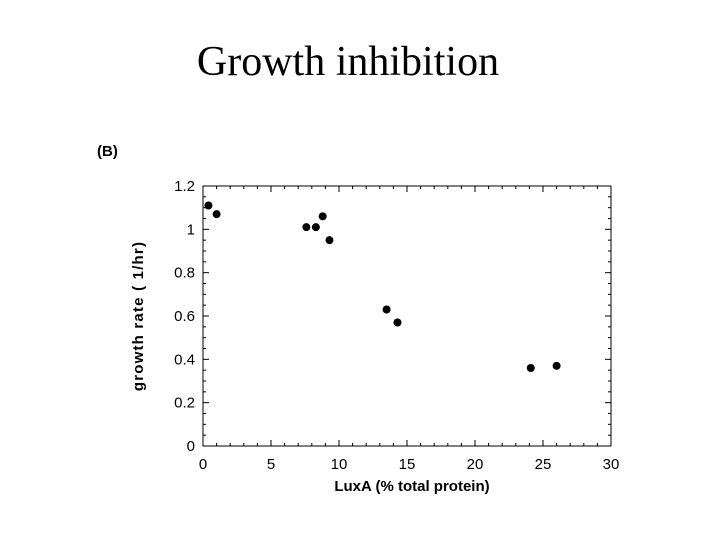 This screenshot has width=720, height=540. Describe the element at coordinates (184, 403) in the screenshot. I see `y-tick-label: 0.2` at that location.